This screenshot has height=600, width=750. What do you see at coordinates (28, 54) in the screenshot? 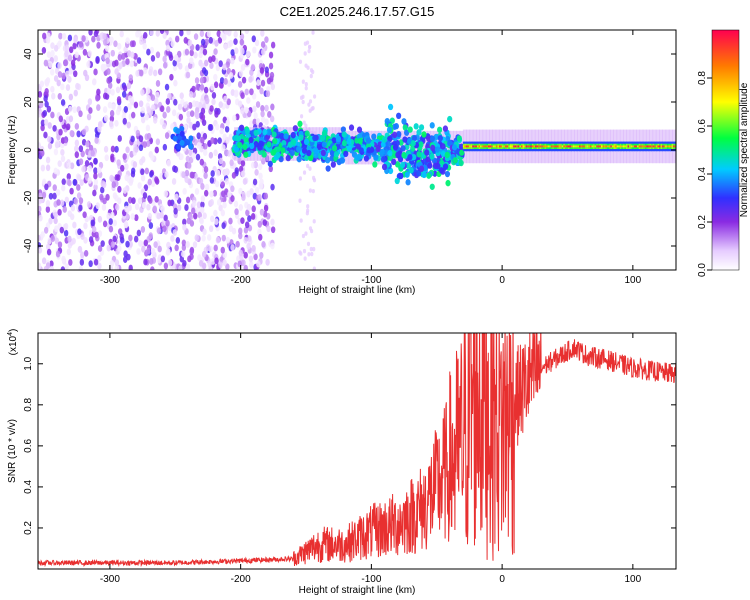
I see `y-tick-label: 40` at bounding box center [28, 54].